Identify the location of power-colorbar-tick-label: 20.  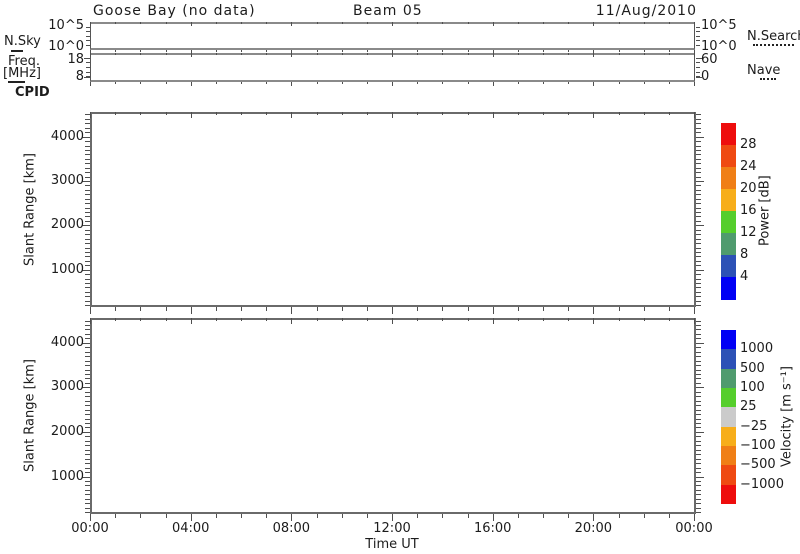
(748, 188).